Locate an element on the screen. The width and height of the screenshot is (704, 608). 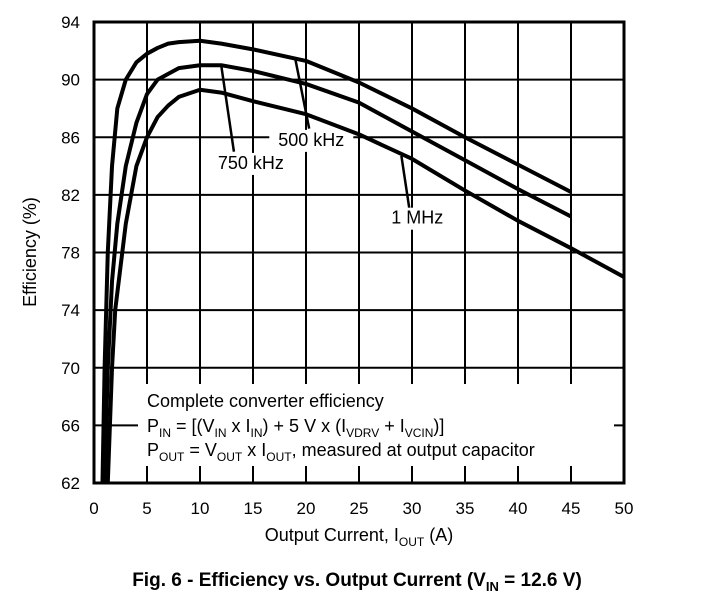
x-tick-label: 35 is located at coordinates (465, 508).